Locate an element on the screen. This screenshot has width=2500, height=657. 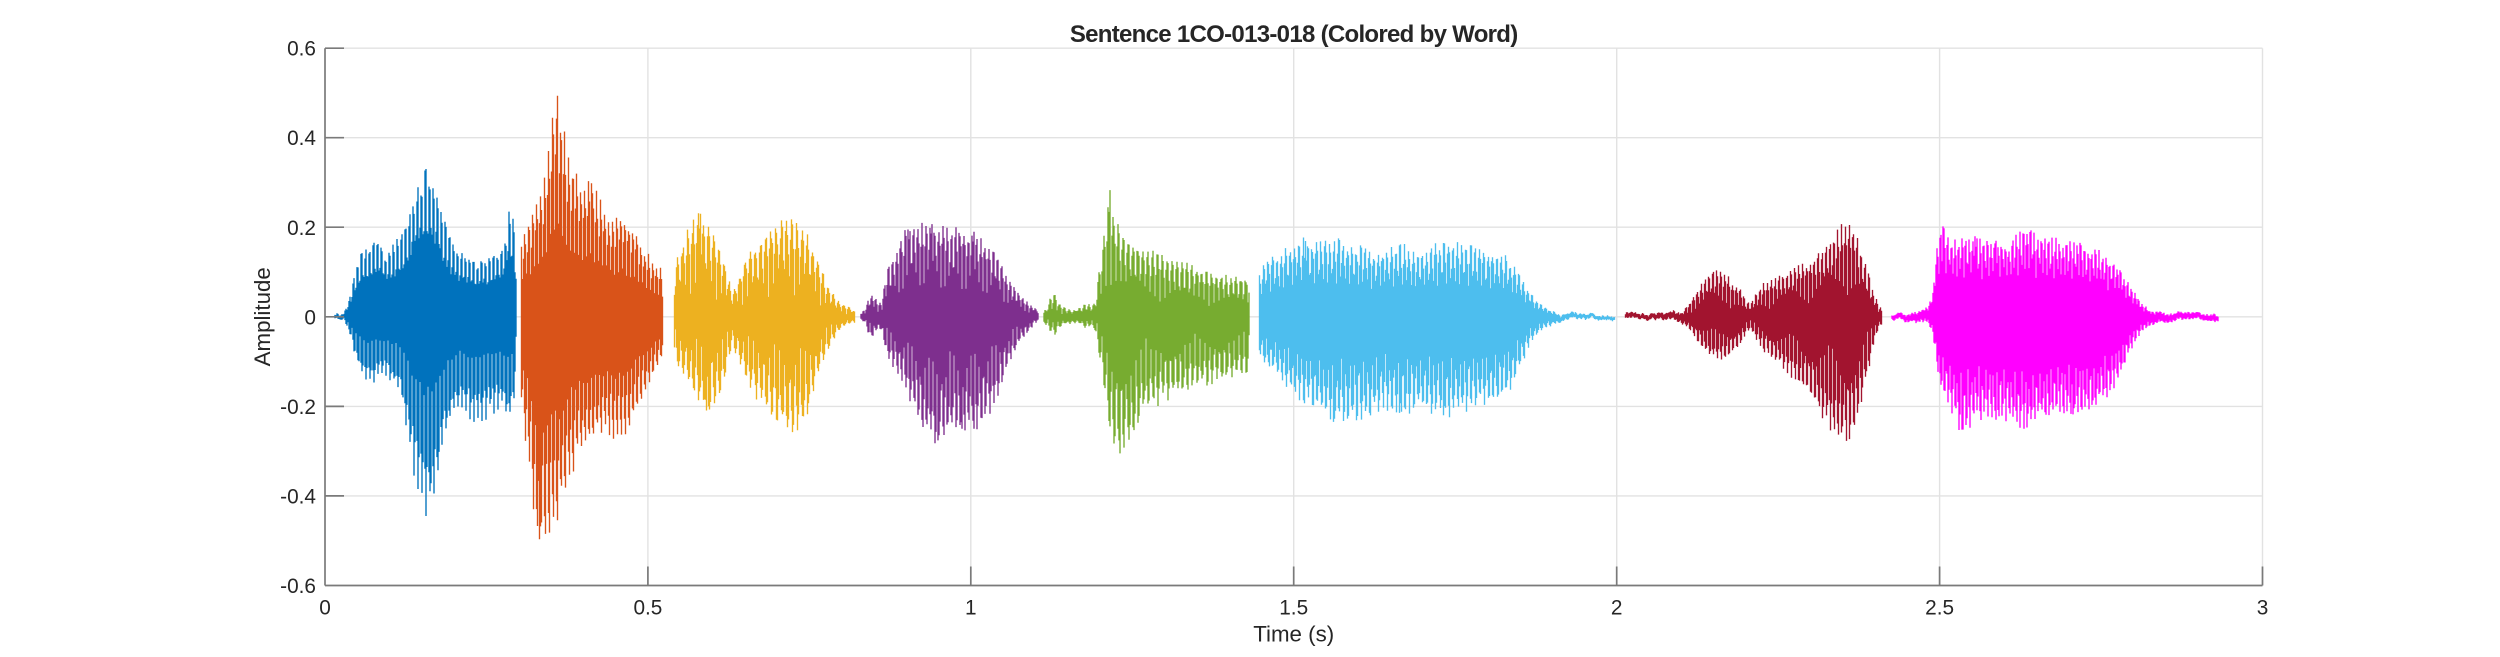
svg-text: 0.2 is located at coordinates (301, 228).